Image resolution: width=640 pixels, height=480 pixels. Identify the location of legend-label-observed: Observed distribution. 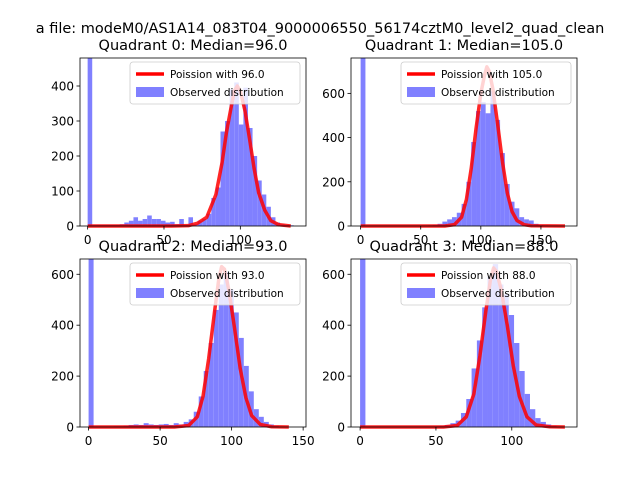
(227, 294).